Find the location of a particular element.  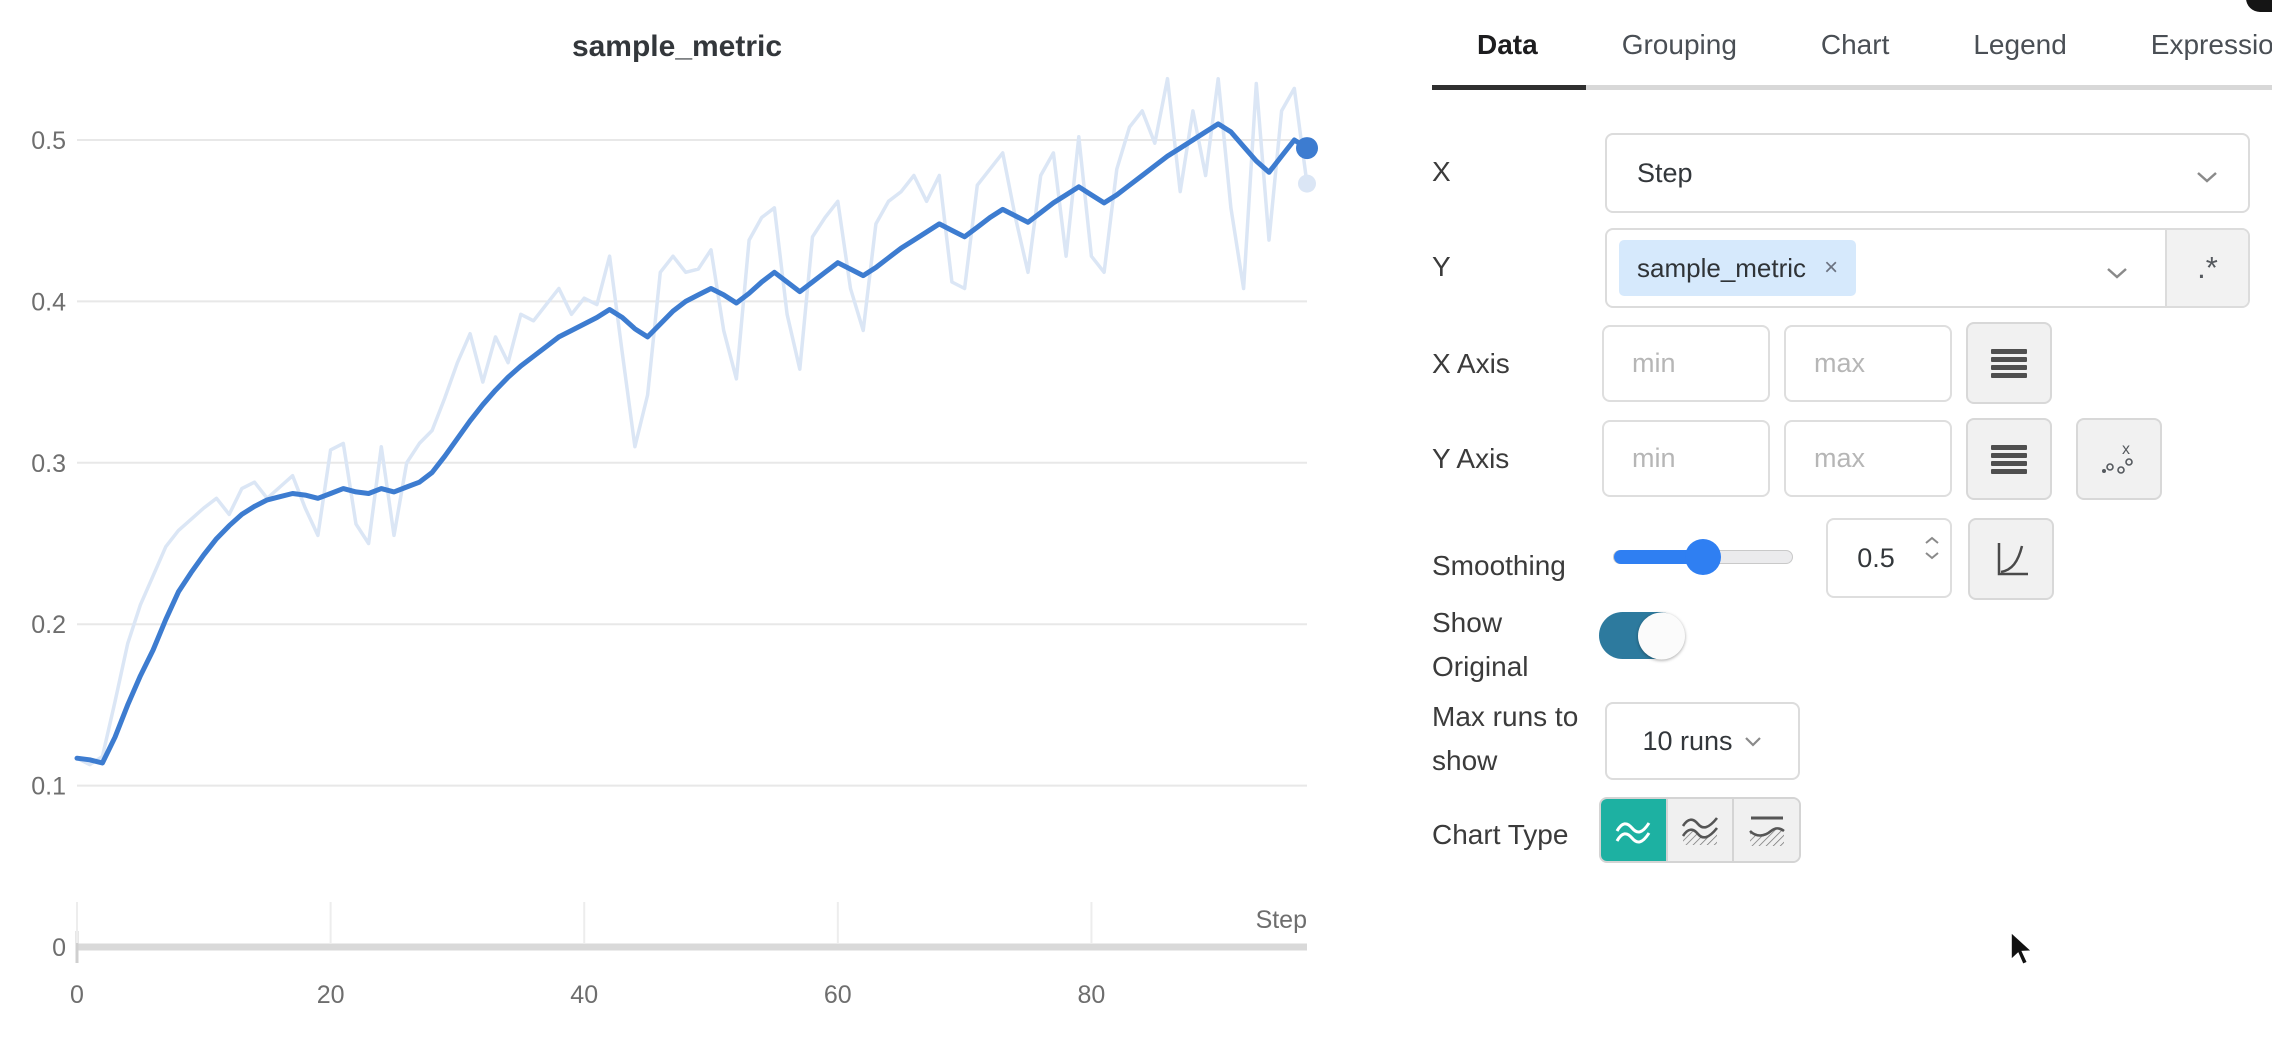

max-runs-dropdown: 10 runs is located at coordinates (1702, 741).